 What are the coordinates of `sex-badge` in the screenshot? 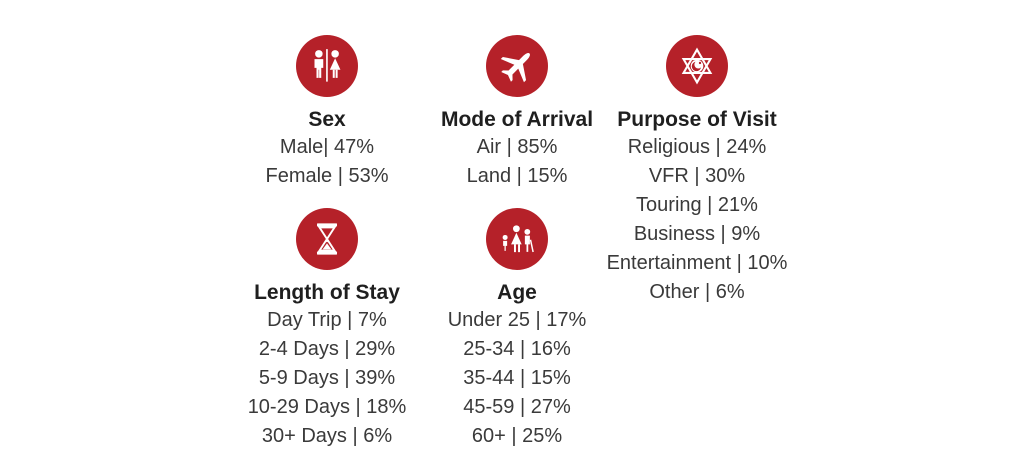 It's located at (327, 66).